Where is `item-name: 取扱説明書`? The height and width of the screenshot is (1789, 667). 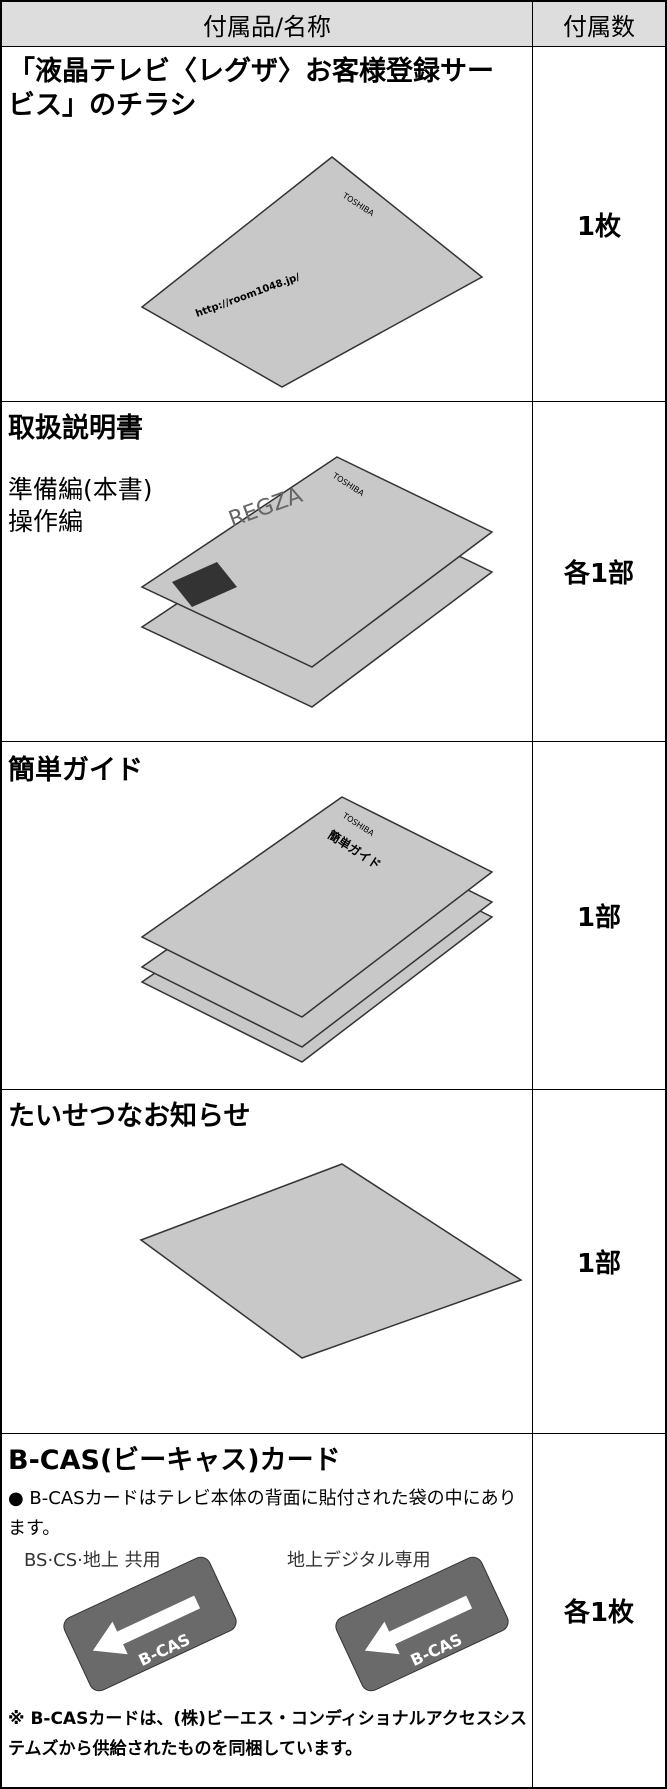 item-name: 取扱説明書 is located at coordinates (75, 428).